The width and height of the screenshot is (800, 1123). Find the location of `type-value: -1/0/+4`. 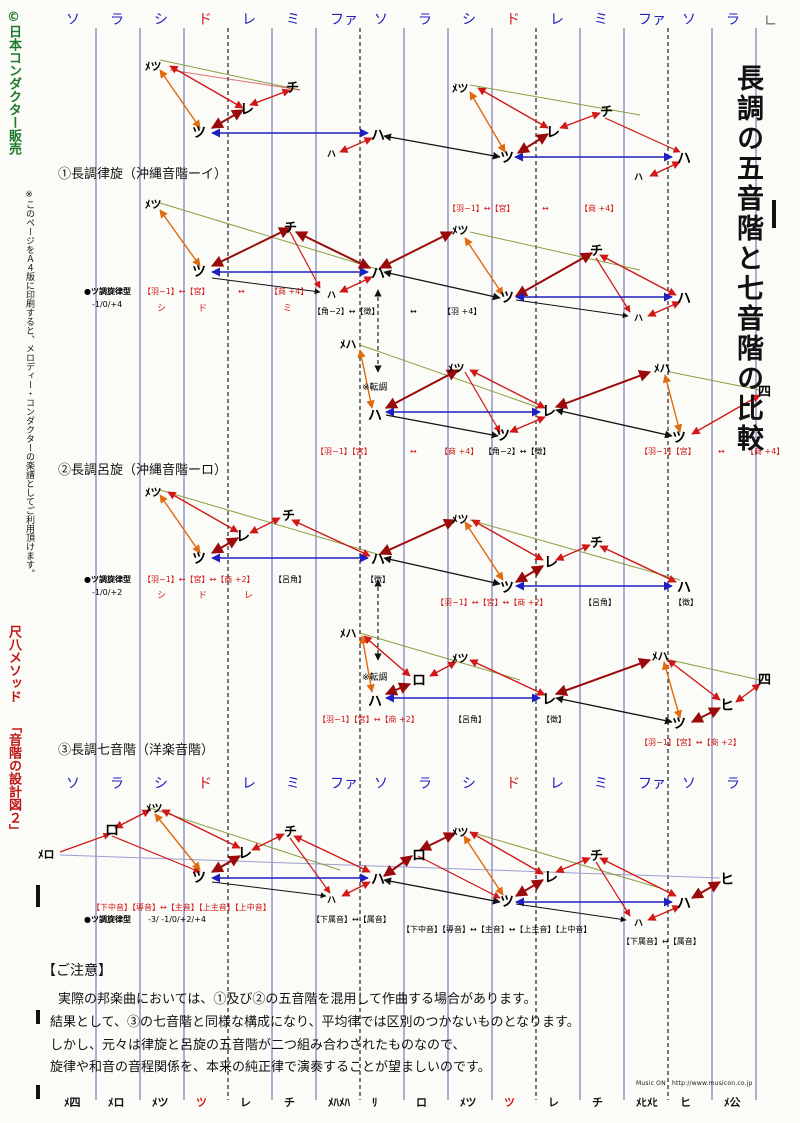

type-value: -1/0/+4 is located at coordinates (107, 304).